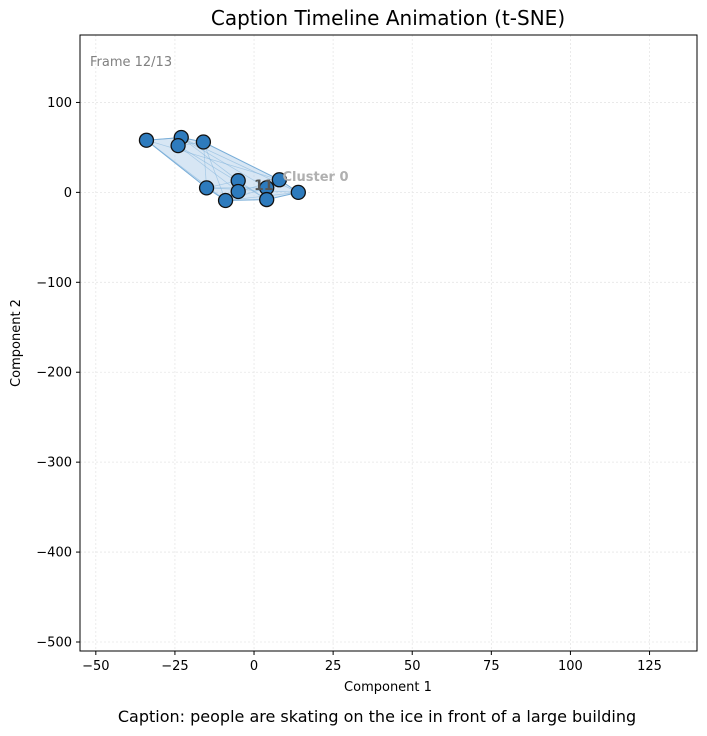 The width and height of the screenshot is (707, 736). What do you see at coordinates (95, 666) in the screenshot?
I see `x-tick-label: −50` at bounding box center [95, 666].